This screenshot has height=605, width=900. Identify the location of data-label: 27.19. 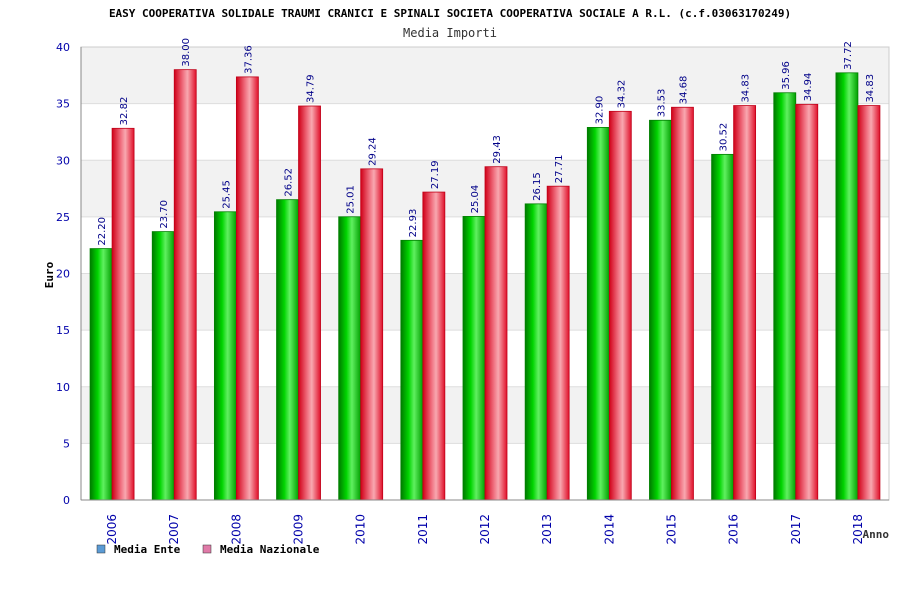
(435, 174).